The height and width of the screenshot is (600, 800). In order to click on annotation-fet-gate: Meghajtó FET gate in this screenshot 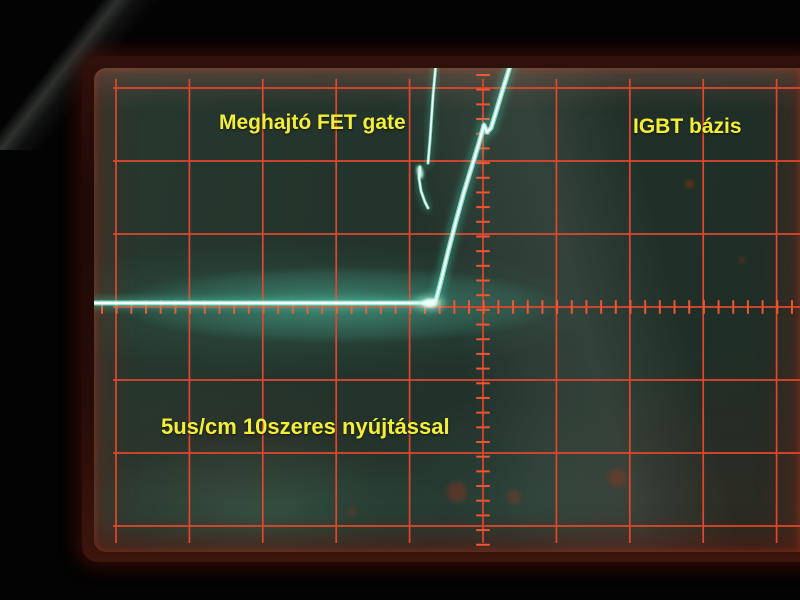, I will do `click(312, 122)`.